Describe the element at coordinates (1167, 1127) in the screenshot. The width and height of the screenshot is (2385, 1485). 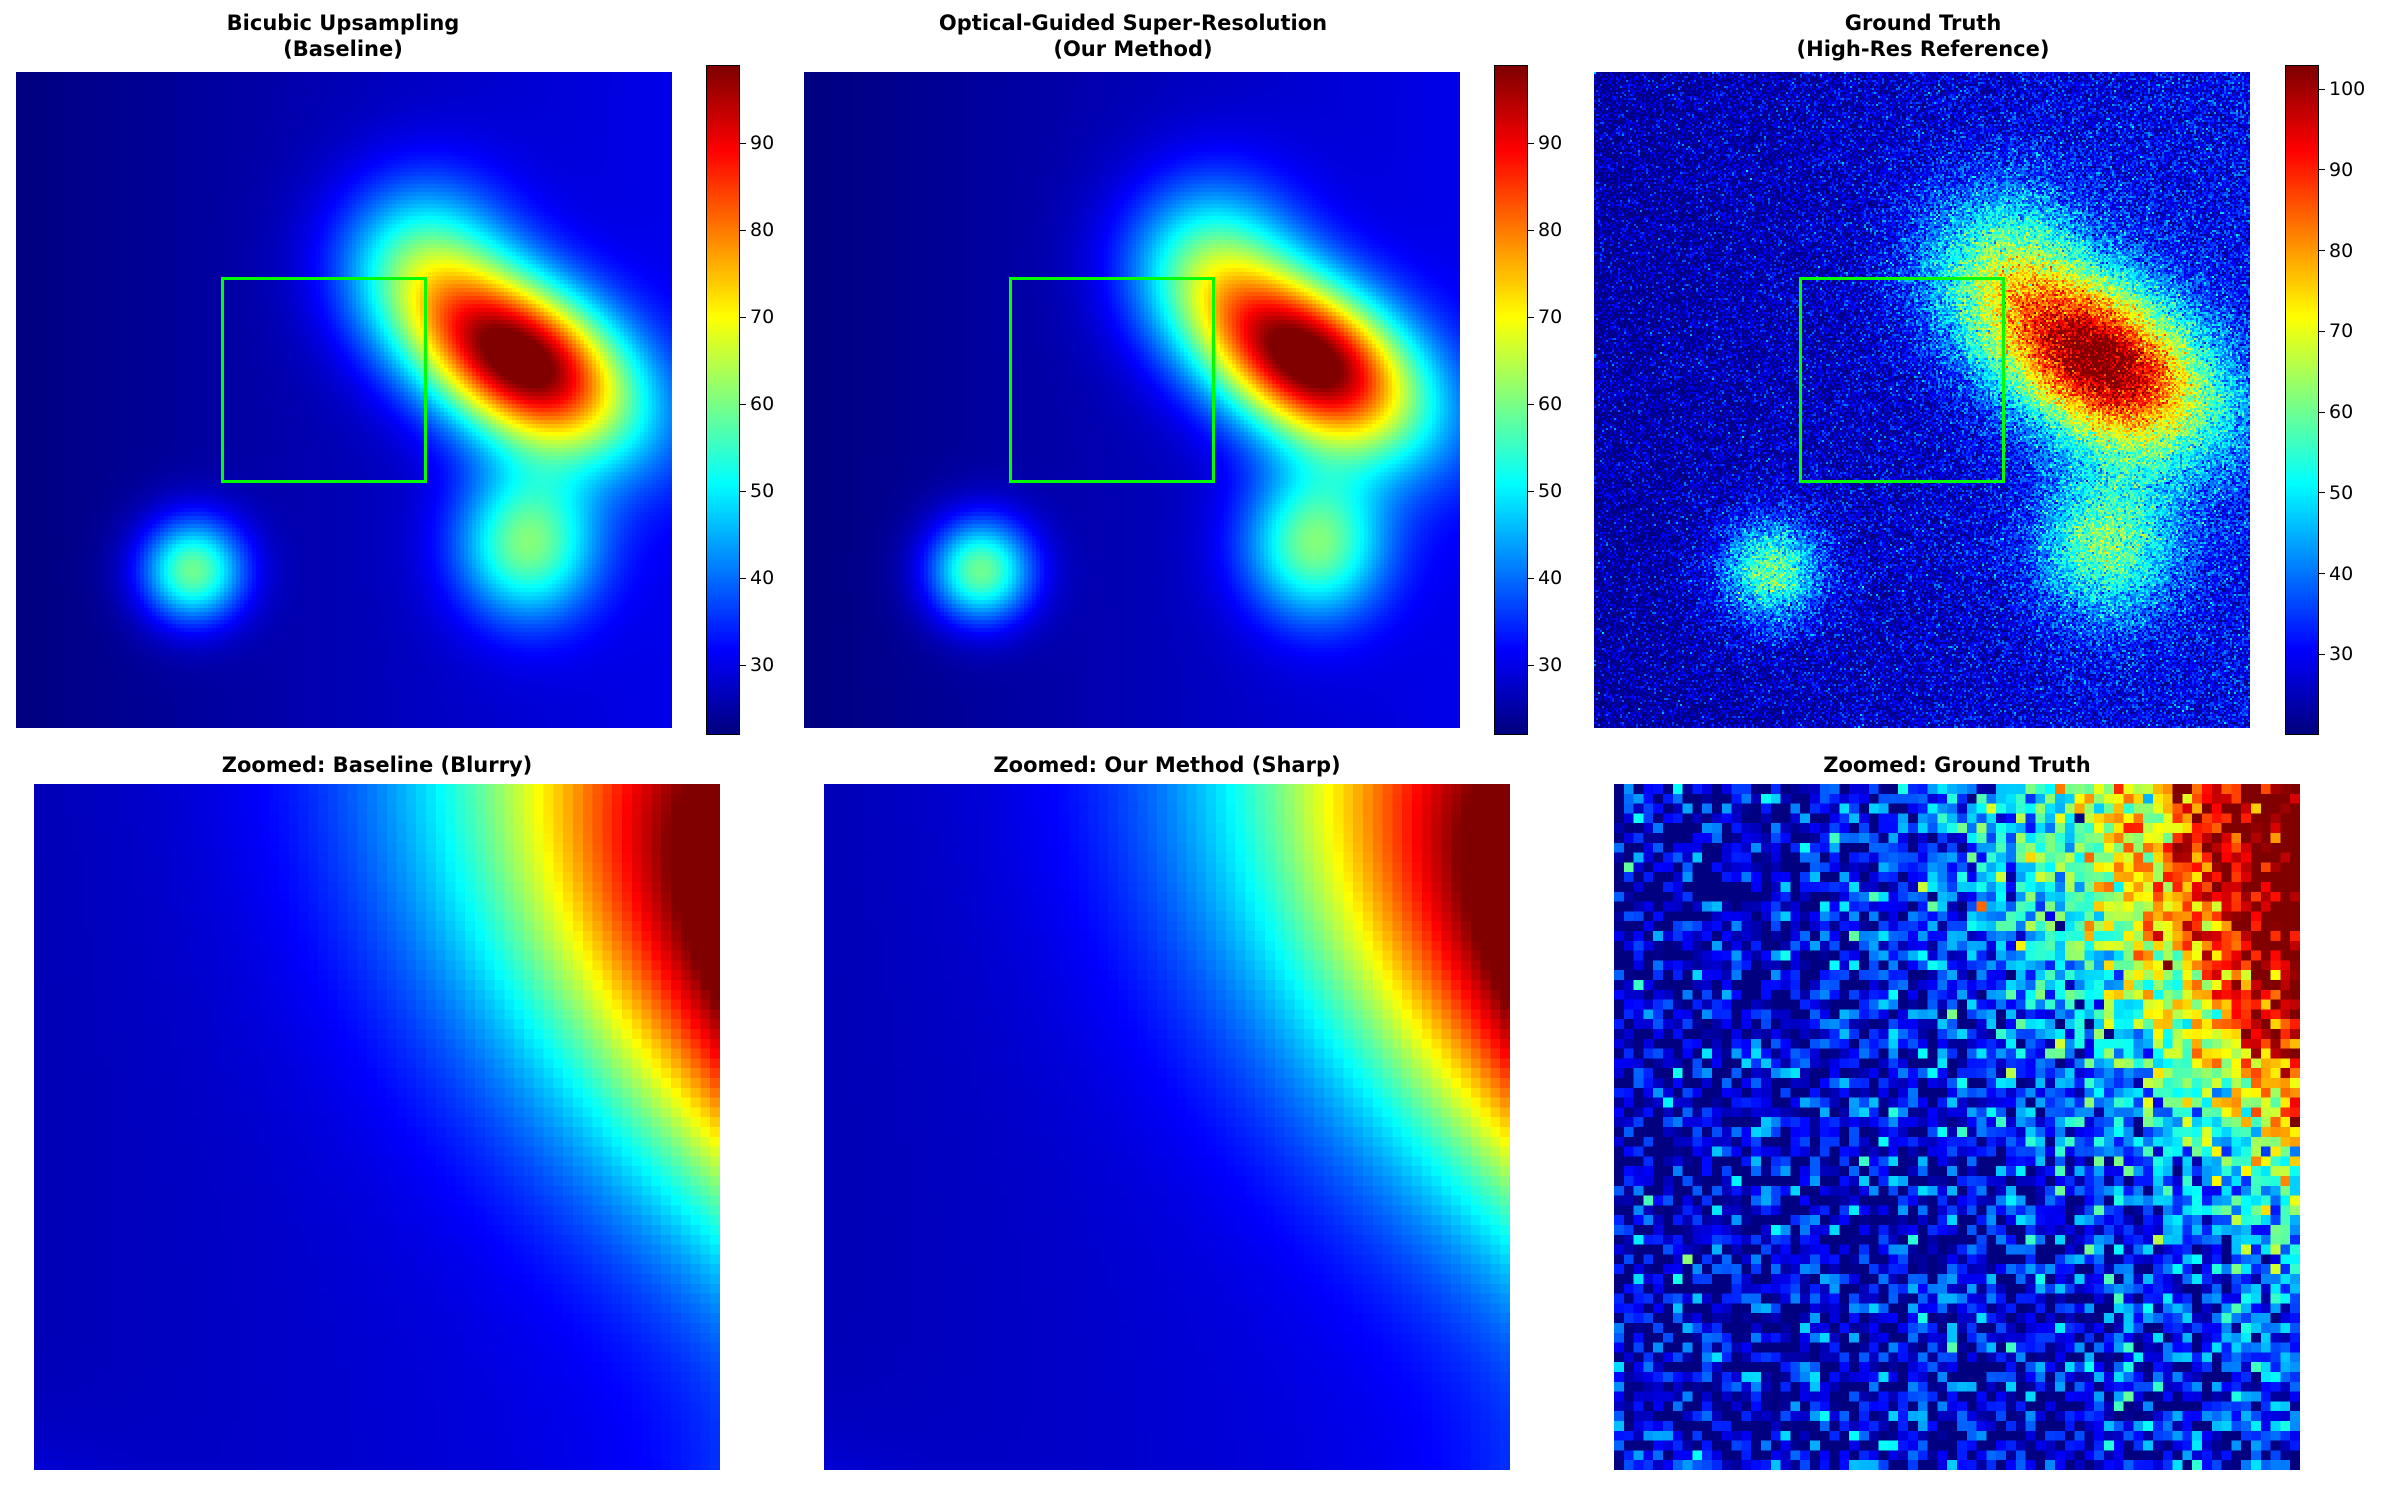
I see `heatmap-zoom-our-method` at that location.